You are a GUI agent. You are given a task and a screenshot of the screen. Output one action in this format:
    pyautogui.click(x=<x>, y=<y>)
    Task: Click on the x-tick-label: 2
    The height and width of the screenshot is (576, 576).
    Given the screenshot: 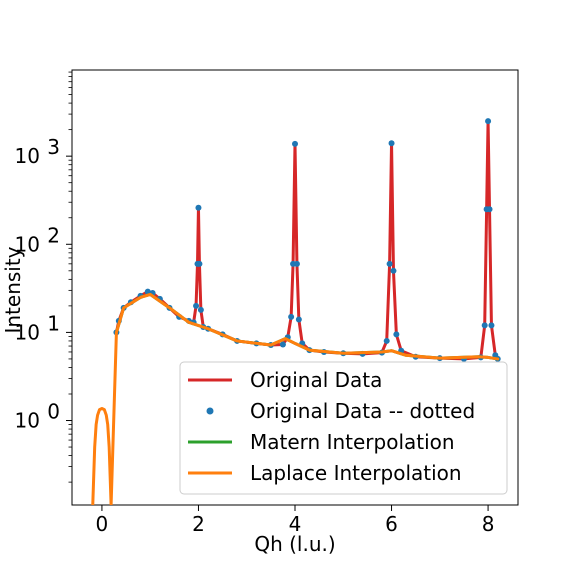 What is the action you would take?
    pyautogui.click(x=198, y=524)
    